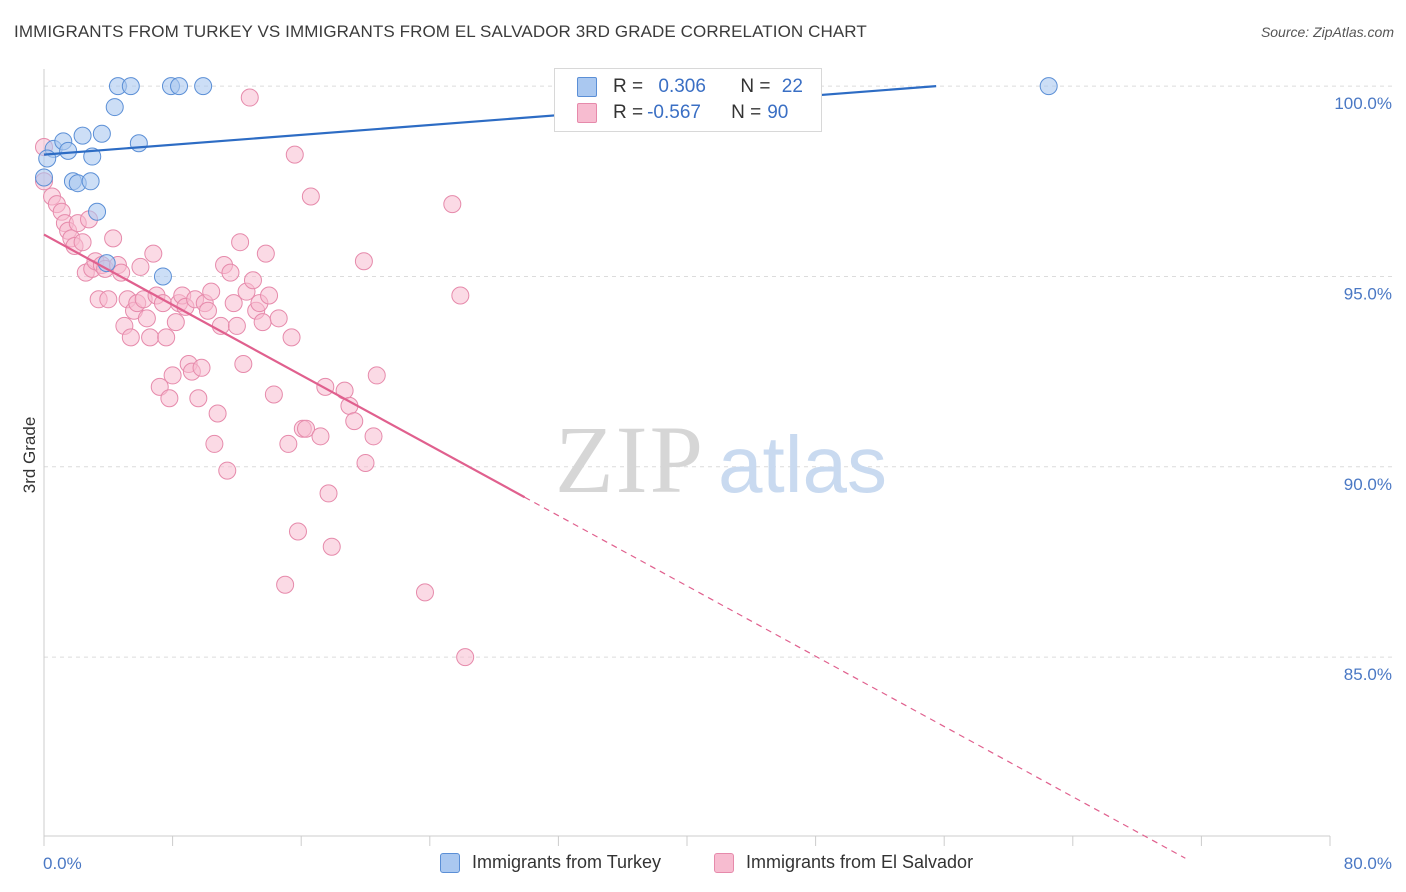  Describe the element at coordinates (792, 86) in the screenshot. I see `turkey-n-value: 22` at that location.